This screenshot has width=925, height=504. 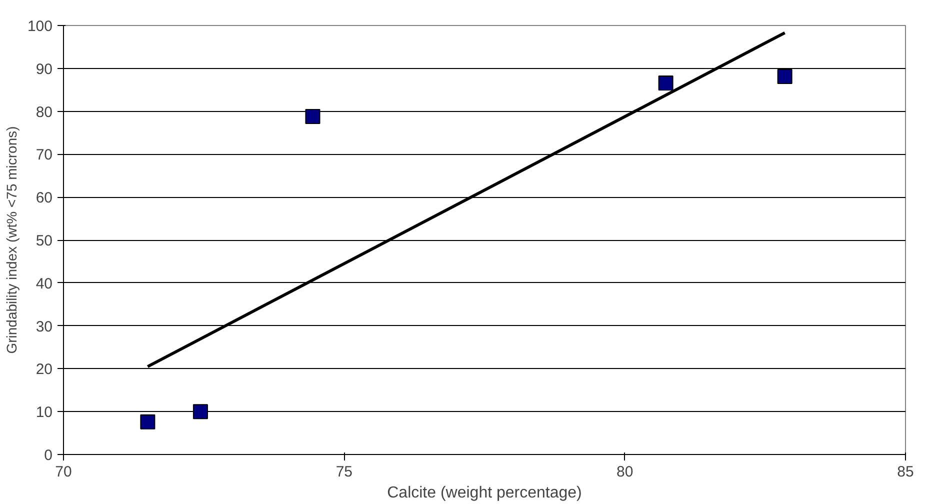 I want to click on y-tick-label: 50, so click(x=44, y=241).